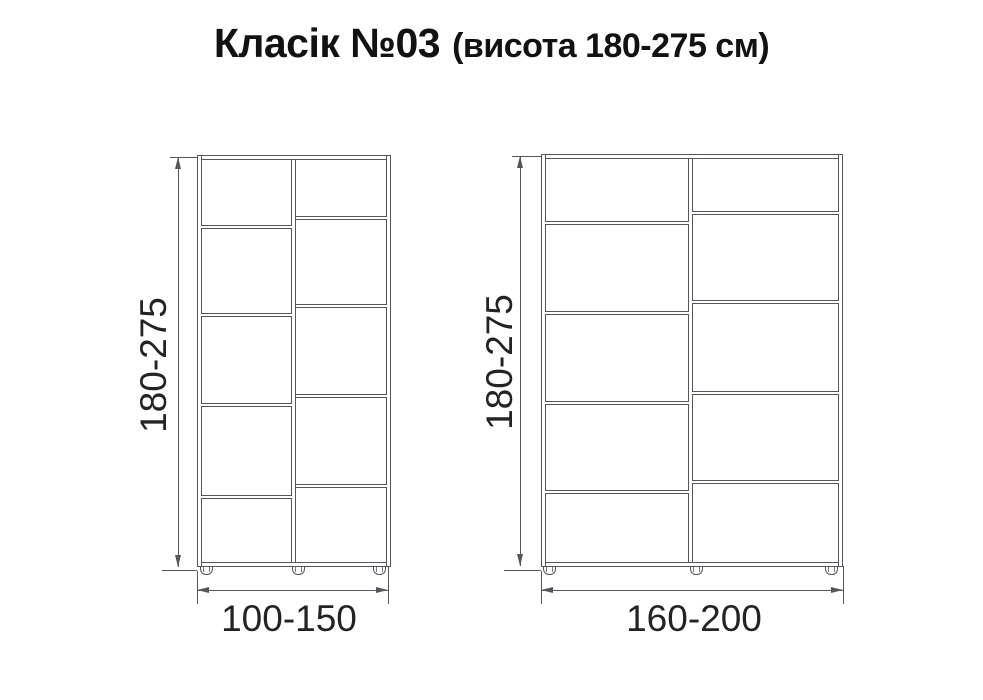 The height and width of the screenshot is (700, 983). Describe the element at coordinates (327, 43) in the screenshot. I see `title-product-name: Класік №03` at that location.